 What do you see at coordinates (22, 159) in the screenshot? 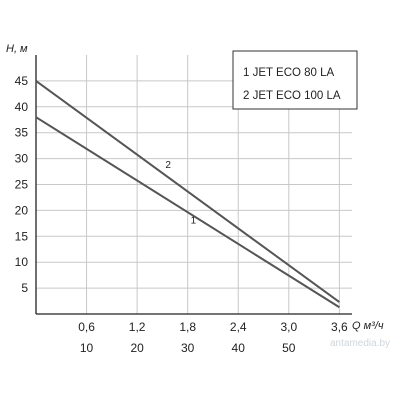
I see `y-tick-label: 30` at bounding box center [22, 159].